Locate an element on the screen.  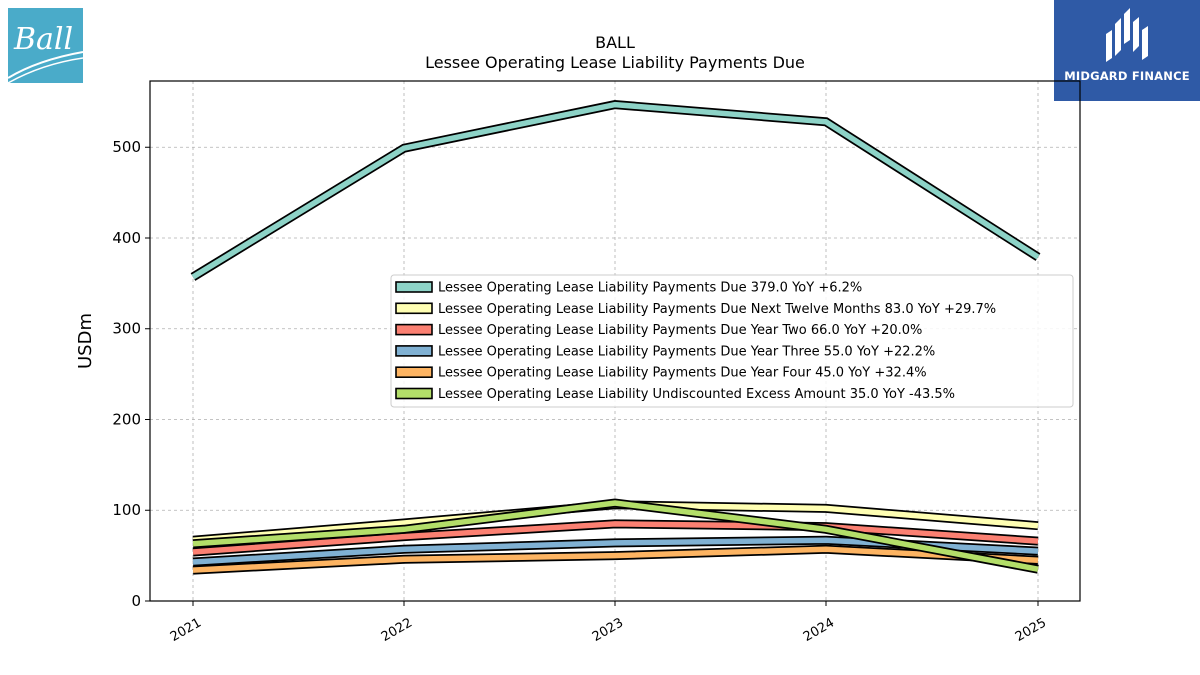
chart-title: BALL is located at coordinates (615, 42).